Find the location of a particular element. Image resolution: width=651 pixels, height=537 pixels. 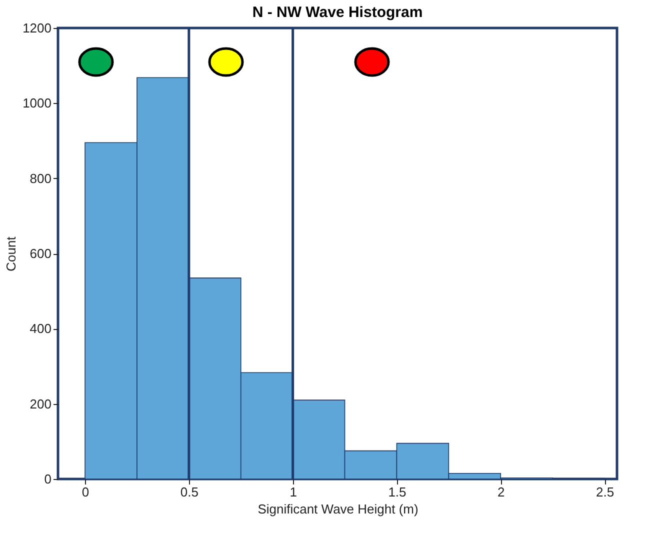

y-tick-label: 600 is located at coordinates (41, 253).